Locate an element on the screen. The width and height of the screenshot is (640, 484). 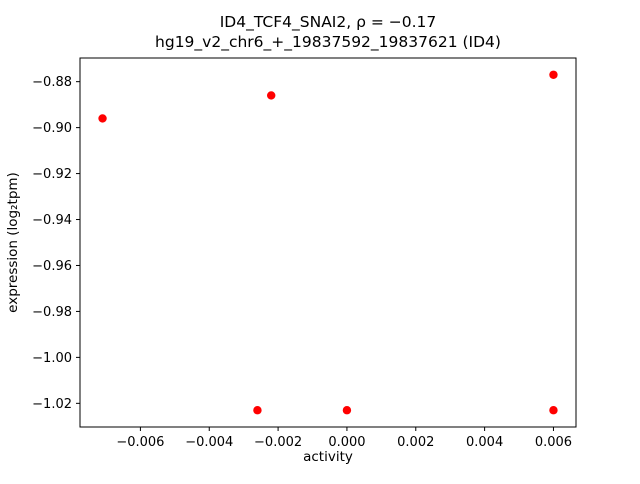
y-tick-label: −0.94 is located at coordinates (52, 220).